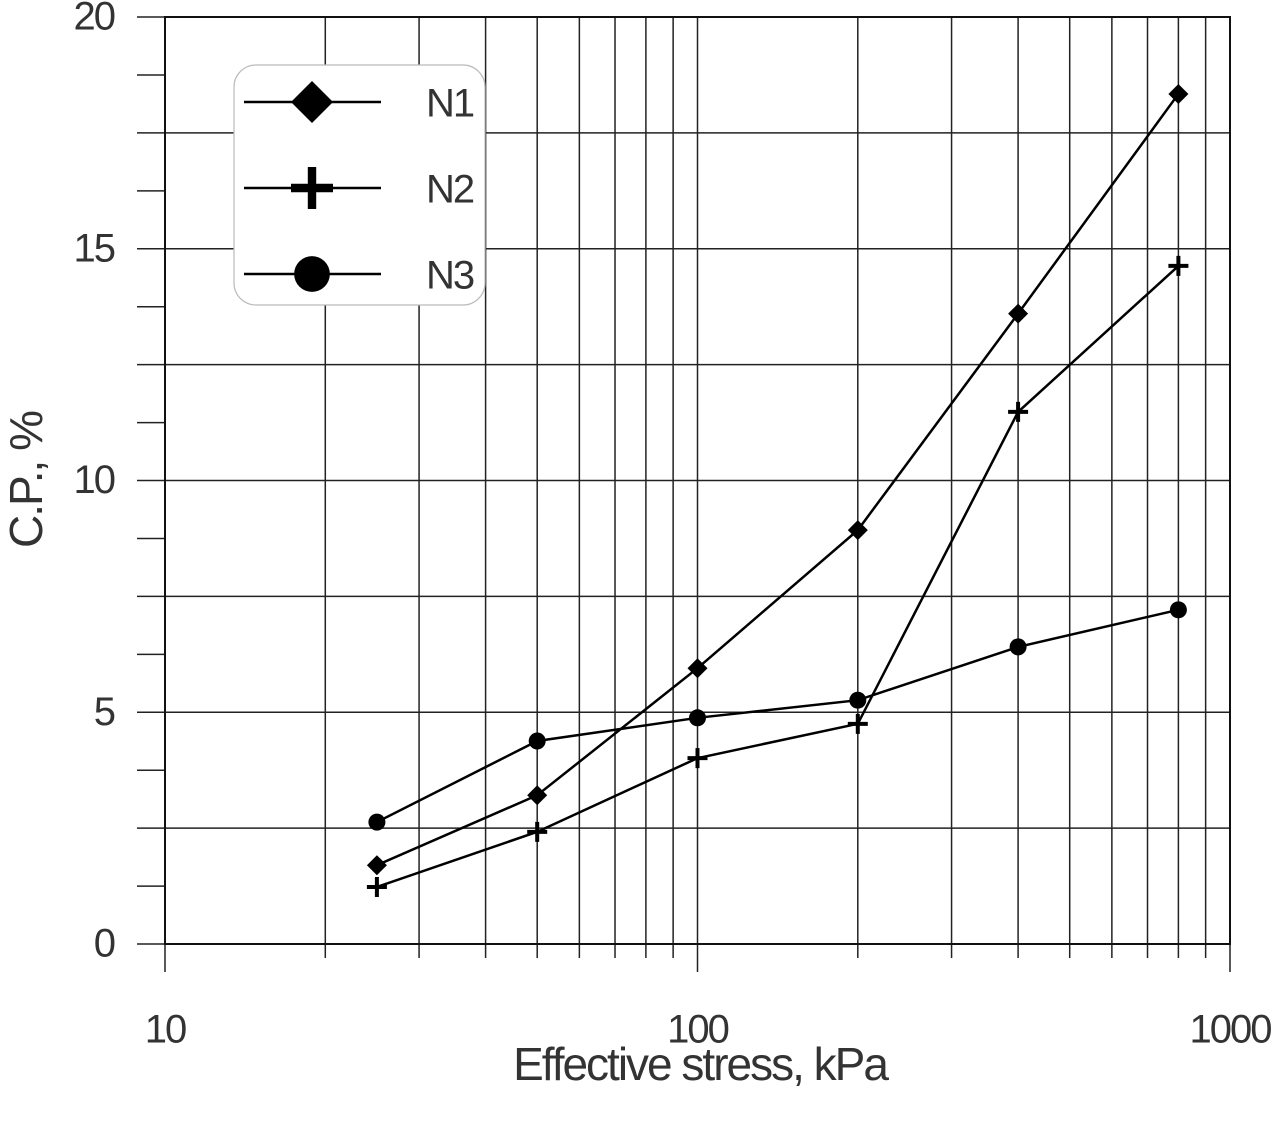 This screenshot has height=1122, width=1280. I want to click on y-tick-label: 0, so click(104, 944).